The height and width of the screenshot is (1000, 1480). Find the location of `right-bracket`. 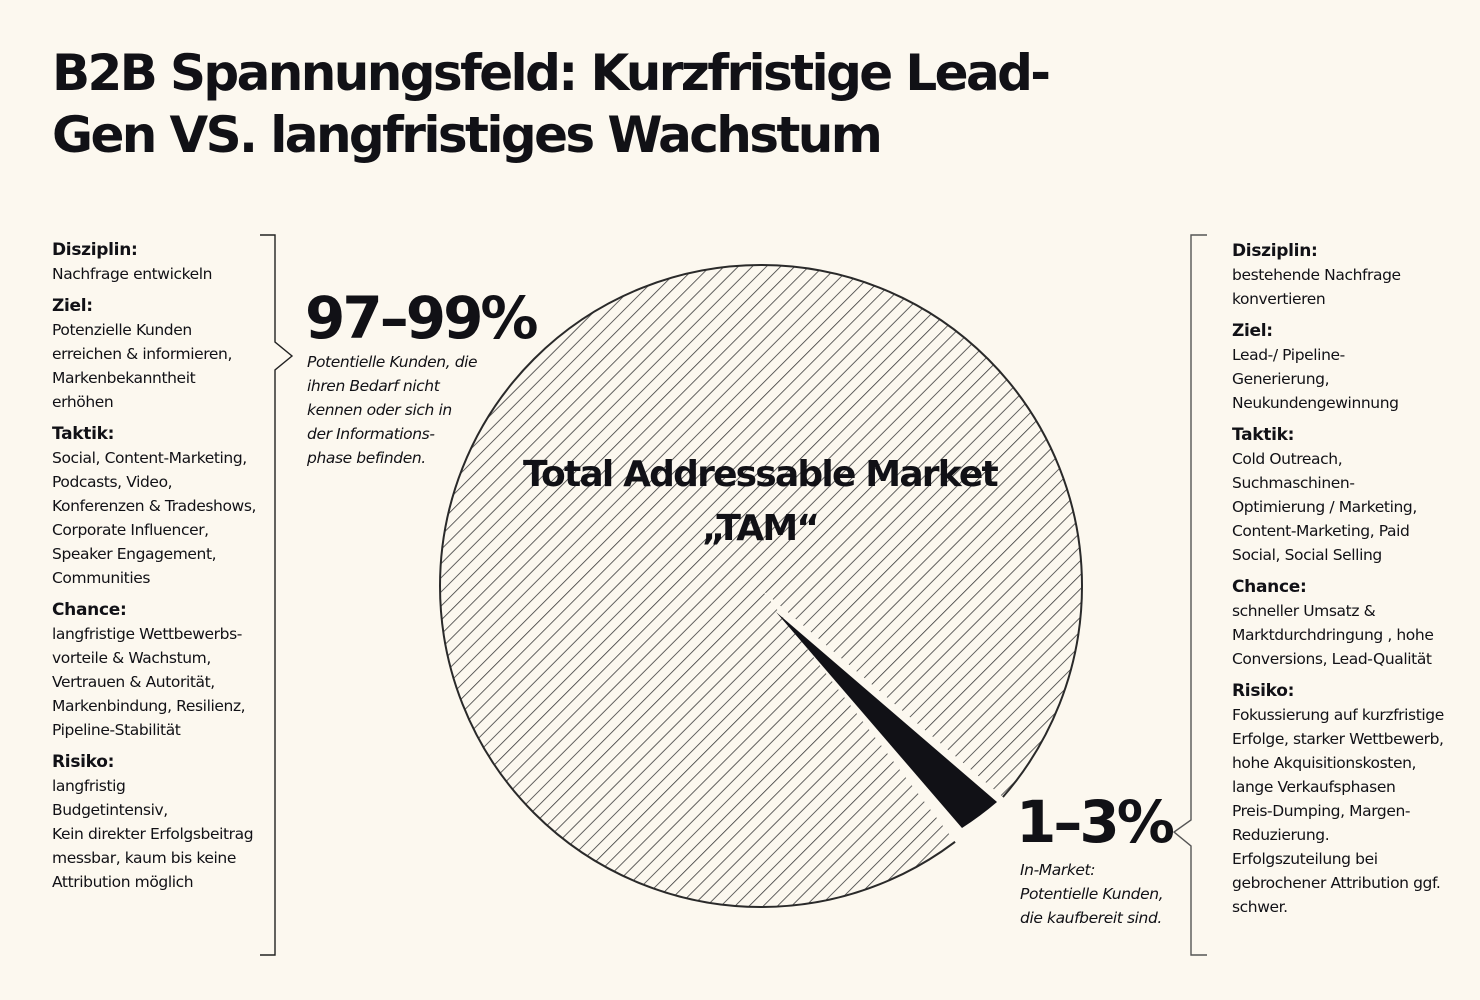

right-bracket is located at coordinates (1189, 595).